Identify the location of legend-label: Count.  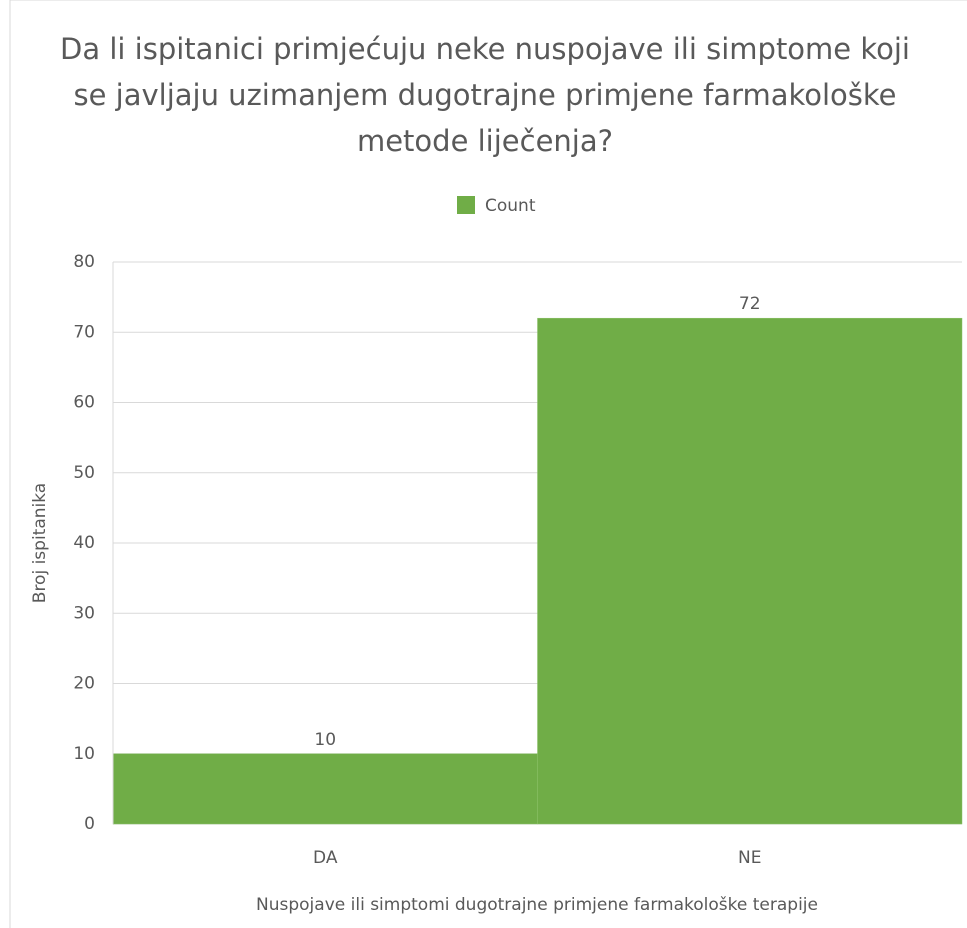
(510, 206).